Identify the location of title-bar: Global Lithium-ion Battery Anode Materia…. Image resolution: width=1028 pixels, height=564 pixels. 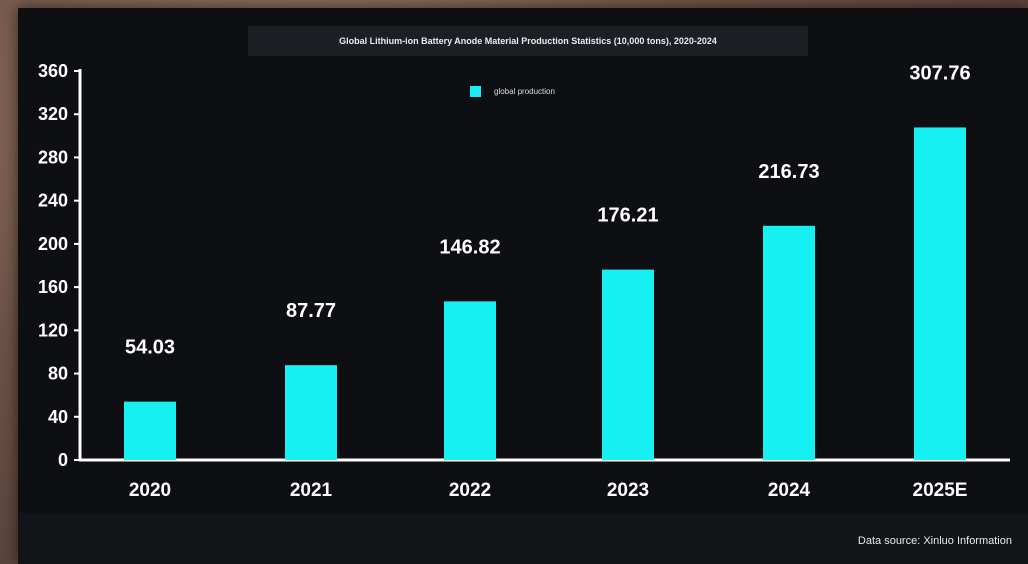
(528, 41).